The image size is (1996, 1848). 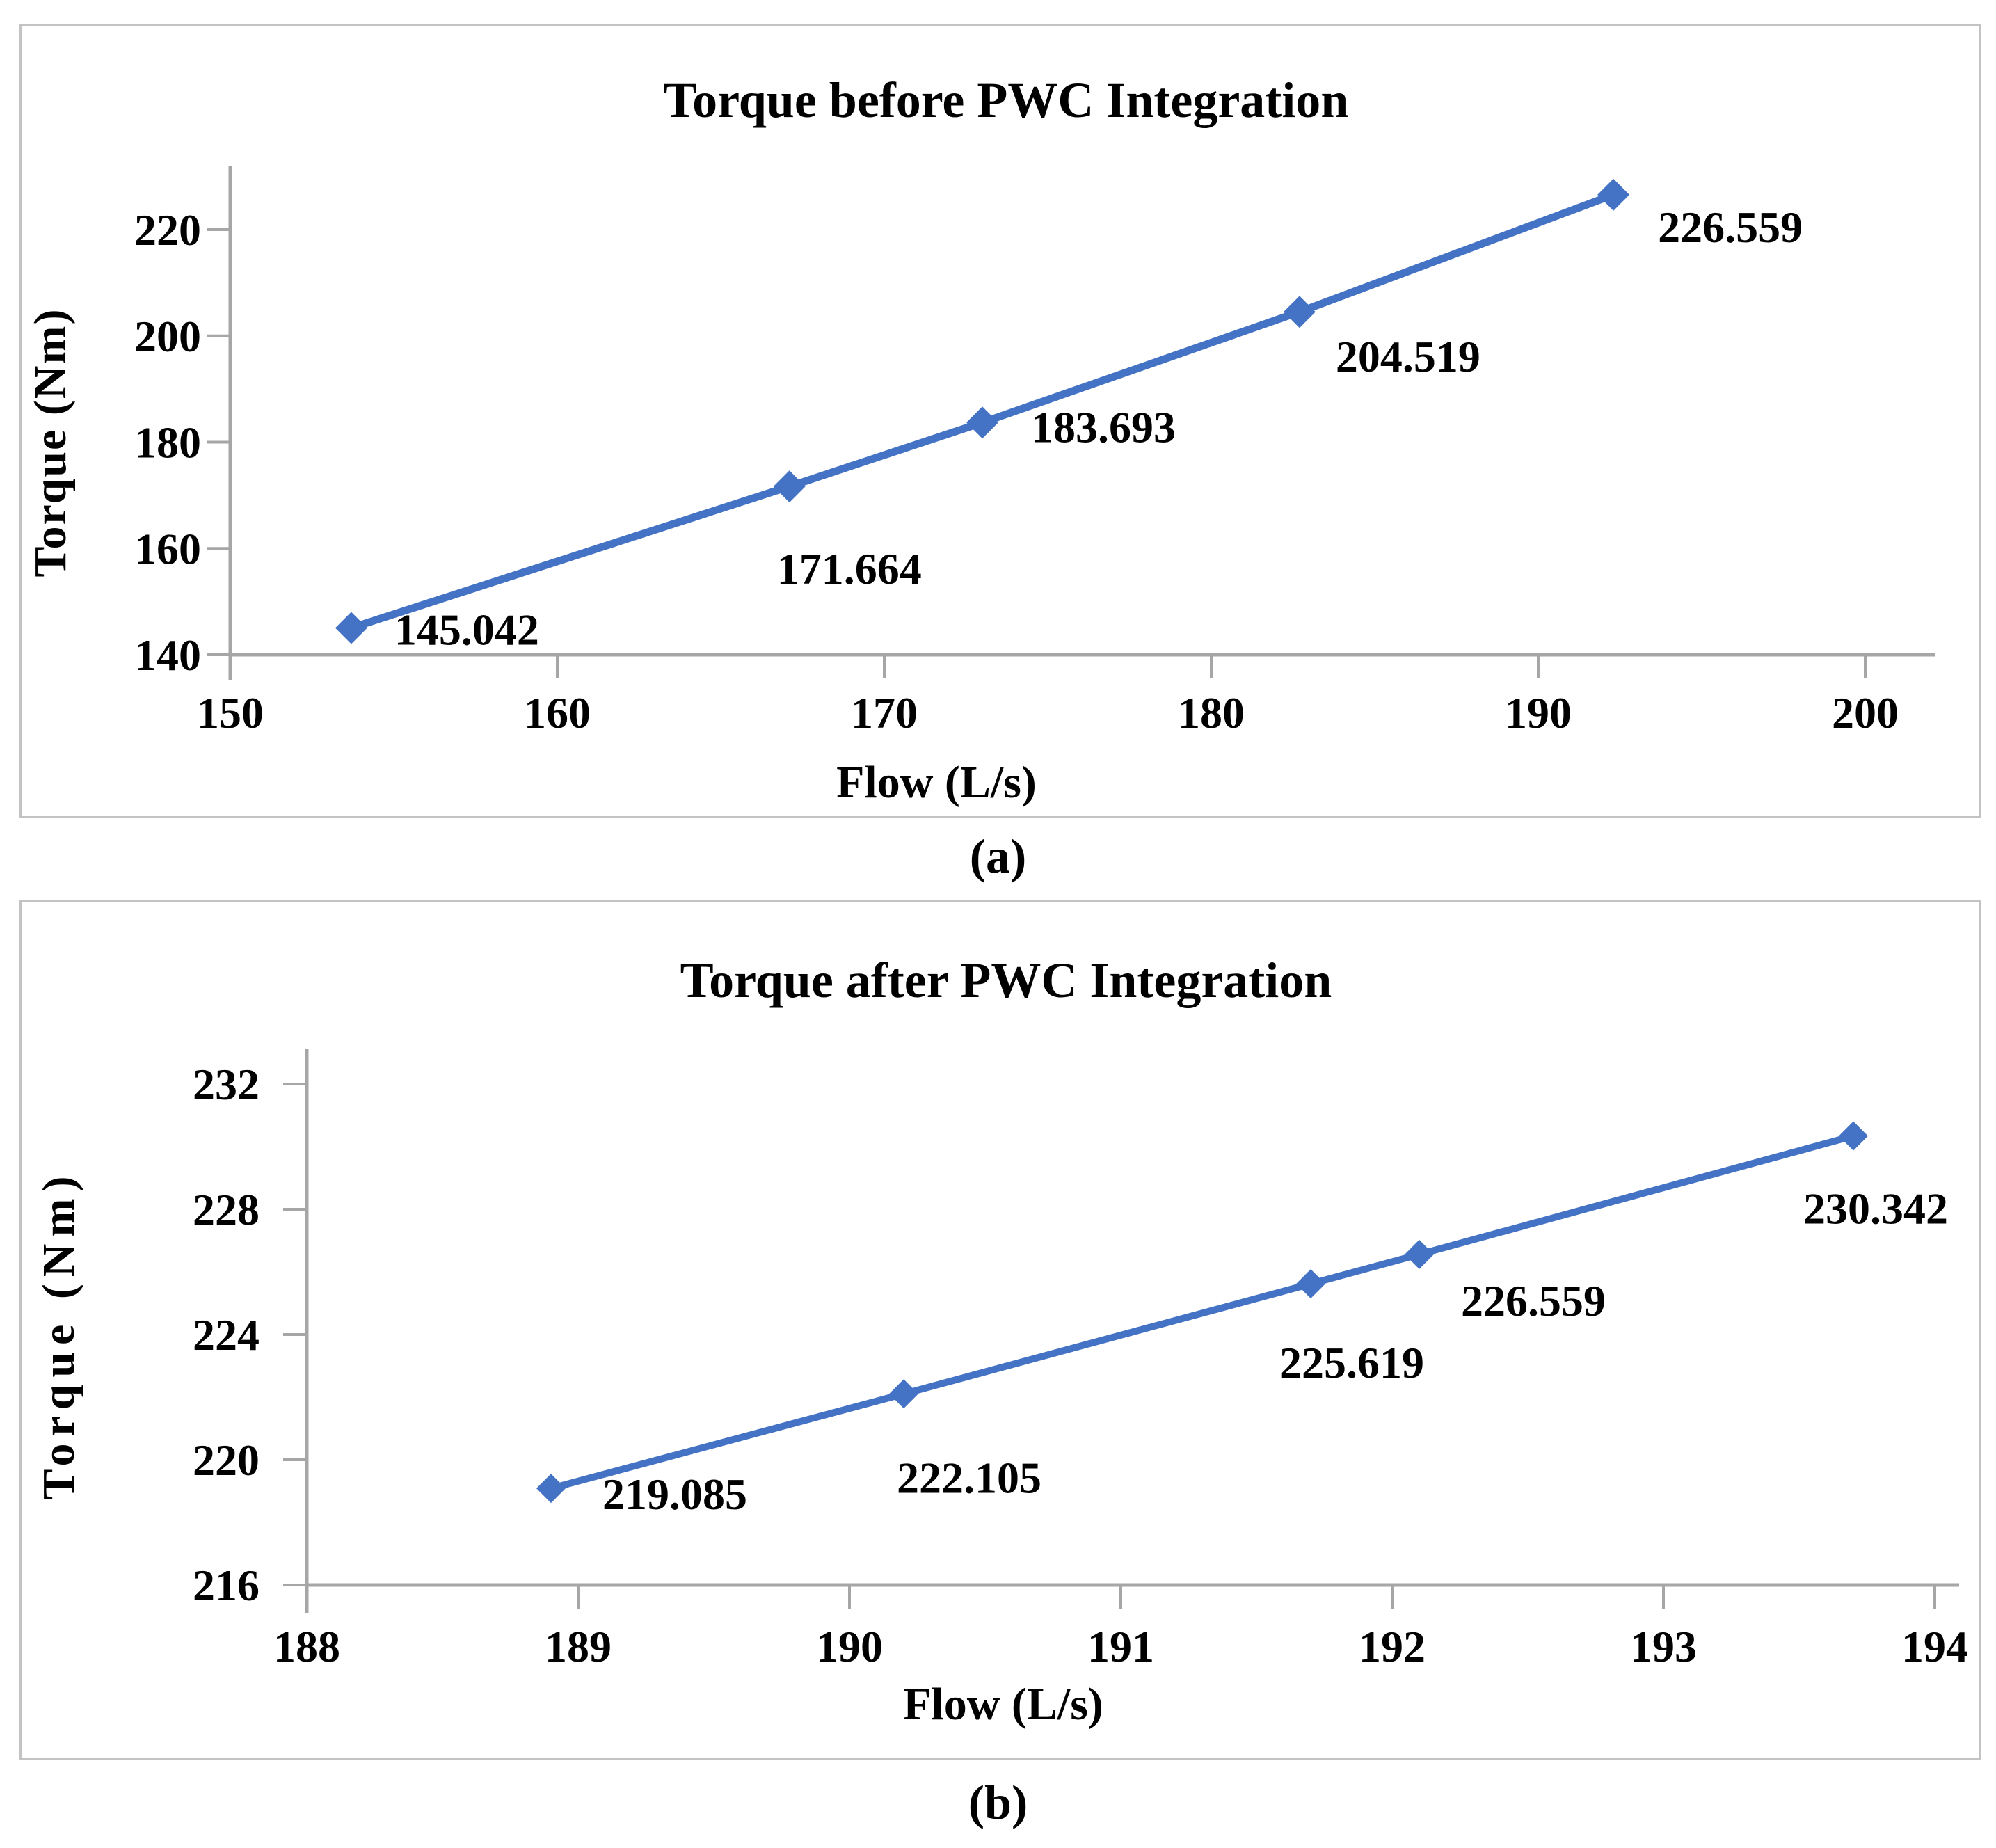 What do you see at coordinates (1865, 713) in the screenshot?
I see `x-tick-label: 200` at bounding box center [1865, 713].